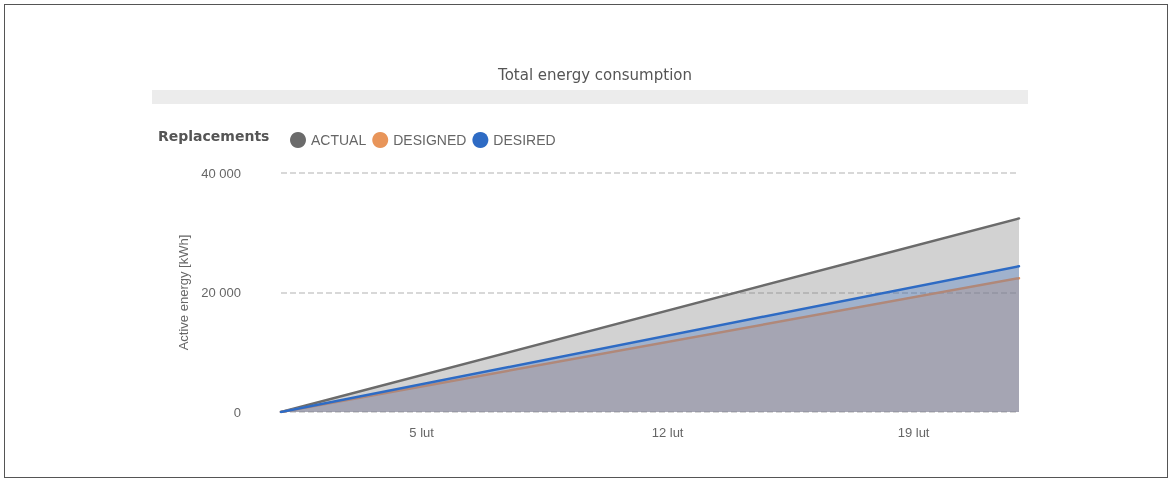 The width and height of the screenshot is (1174, 484). Describe the element at coordinates (524, 140) in the screenshot. I see `legend-label: DESIRED` at that location.